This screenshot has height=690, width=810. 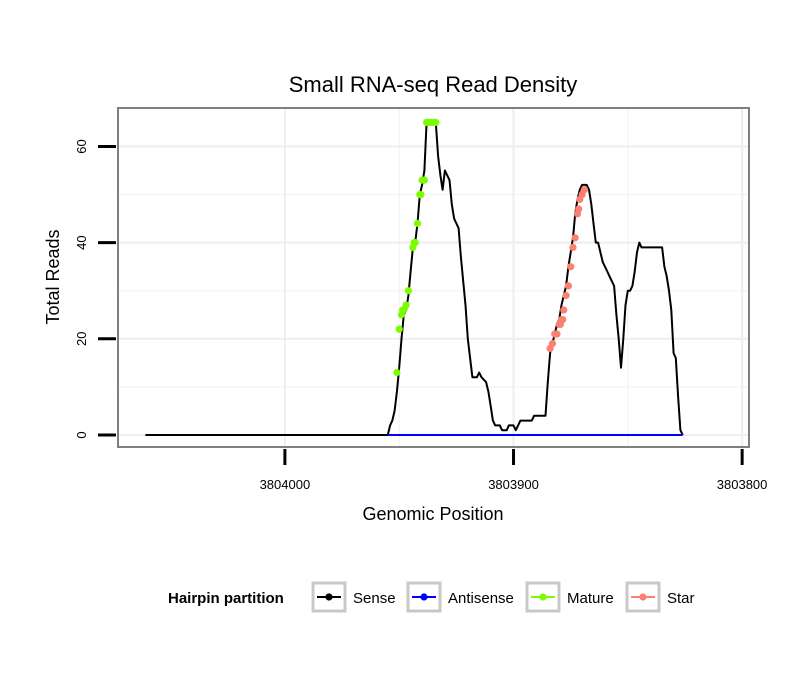 I want to click on legend-item-antisense: Antisense, so click(x=460, y=597).